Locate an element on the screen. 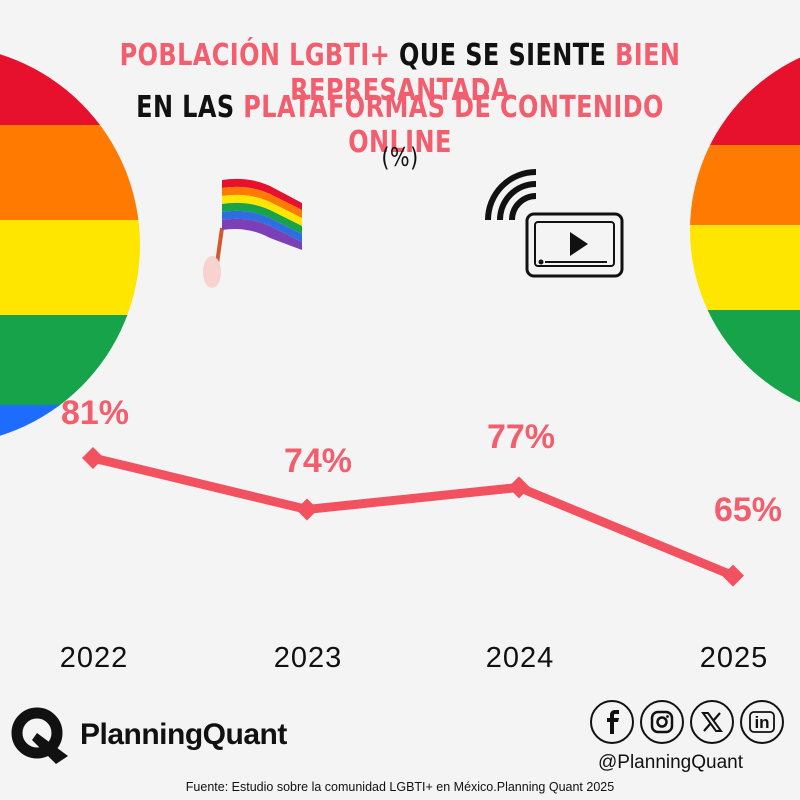 The width and height of the screenshot is (800, 800). x-tick-label-2025: 2025 is located at coordinates (734, 658).